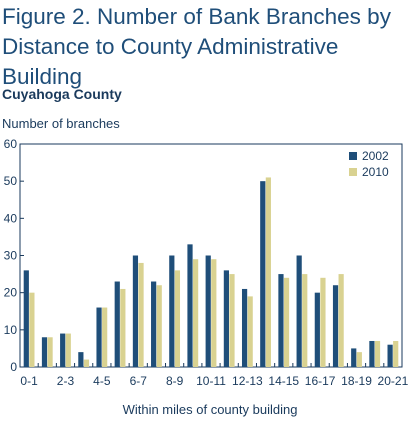 This screenshot has width=420, height=427. What do you see at coordinates (210, 409) in the screenshot?
I see `x-axis-label: Within miles of county building` at bounding box center [210, 409].